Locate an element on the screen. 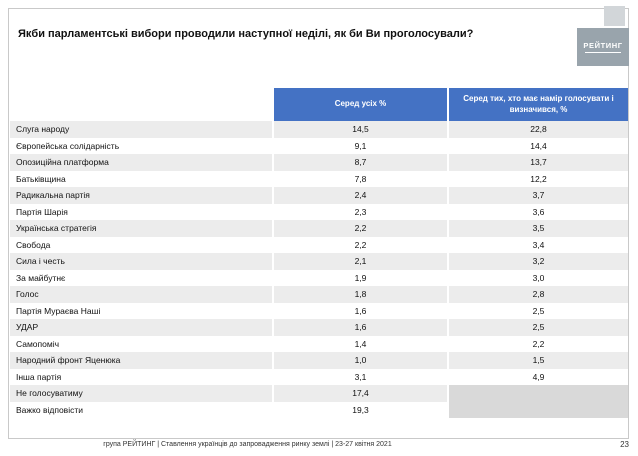 The image size is (638, 456). table-row: Сила і честь 2,1 3,2 is located at coordinates (319, 261).